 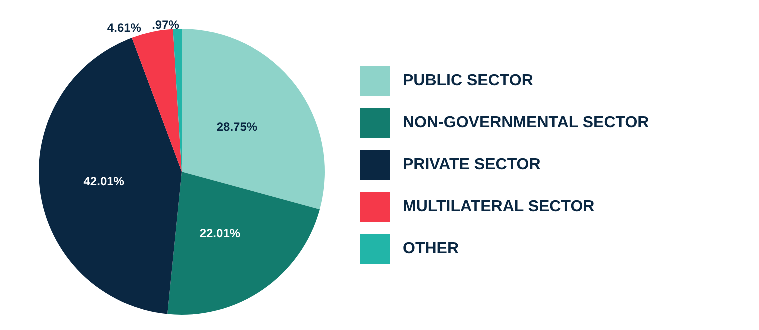 What do you see at coordinates (237, 127) in the screenshot?
I see `data-label: 28.75%` at bounding box center [237, 127].